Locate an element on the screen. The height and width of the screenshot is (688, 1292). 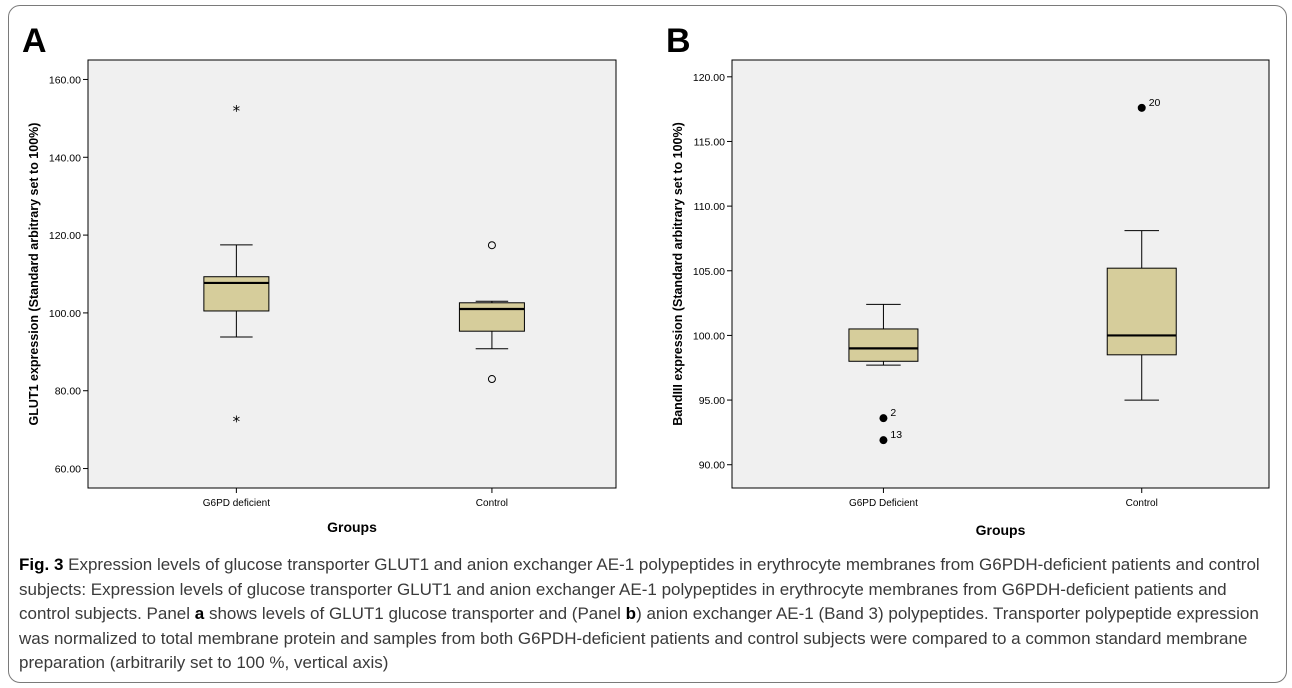
outlier-label: 13 is located at coordinates (896, 435).